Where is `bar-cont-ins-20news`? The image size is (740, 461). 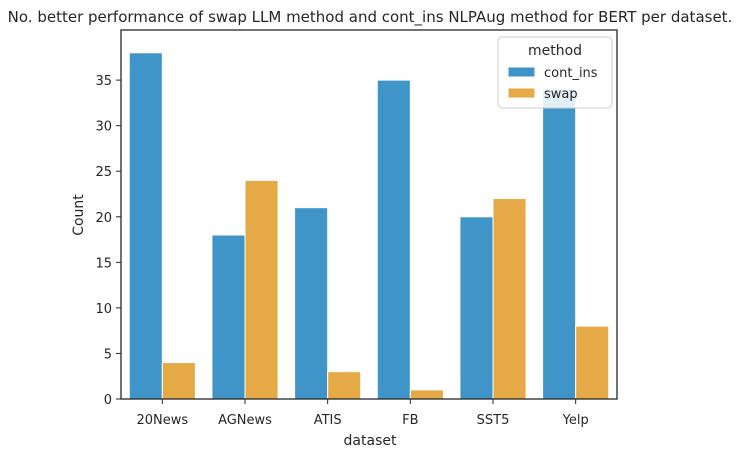 bar-cont-ins-20news is located at coordinates (145, 226).